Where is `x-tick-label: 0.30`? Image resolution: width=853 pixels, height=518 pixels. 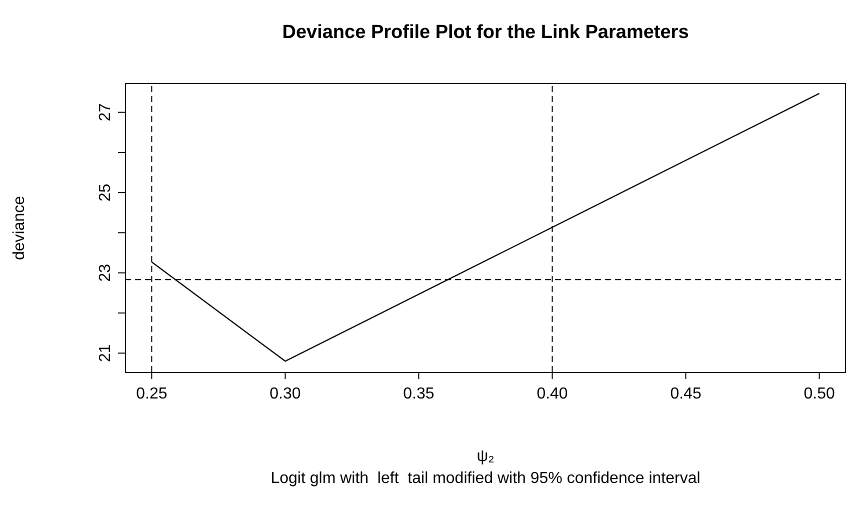
x-tick-label: 0.30 is located at coordinates (285, 393).